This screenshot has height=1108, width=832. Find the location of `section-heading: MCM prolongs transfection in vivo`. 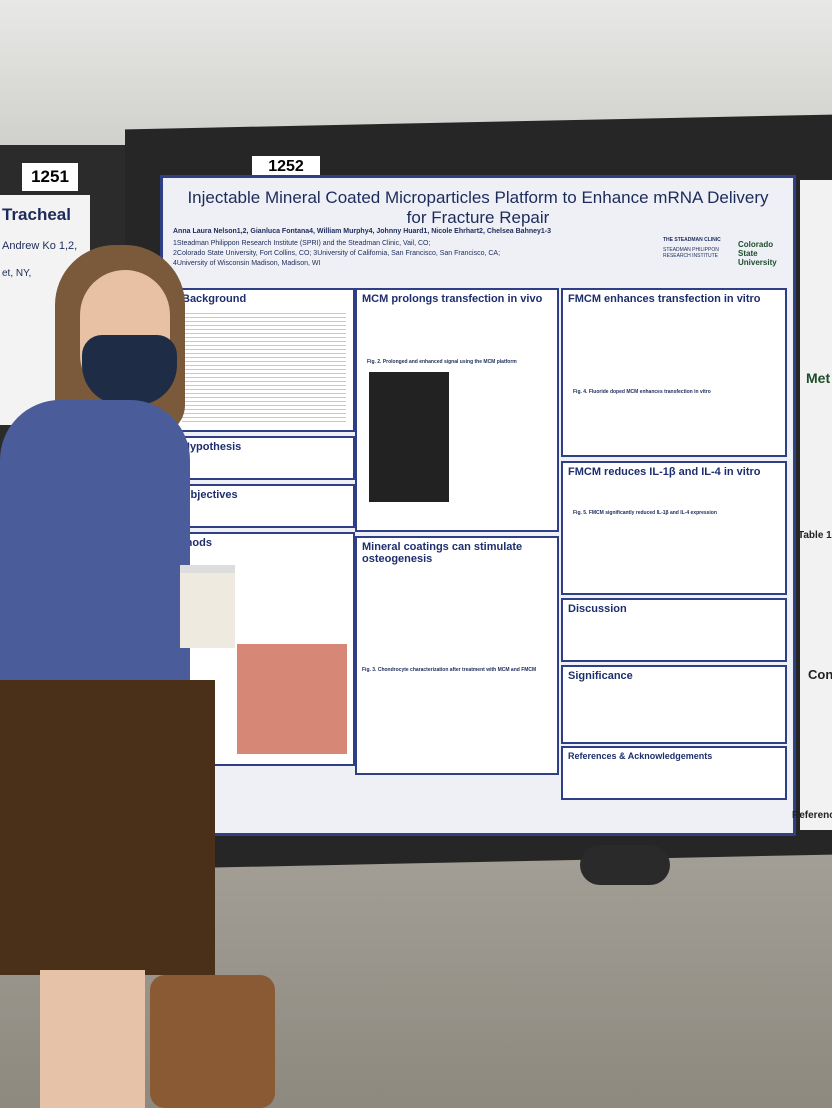

section-heading: MCM prolongs transfection in vivo is located at coordinates (452, 299).